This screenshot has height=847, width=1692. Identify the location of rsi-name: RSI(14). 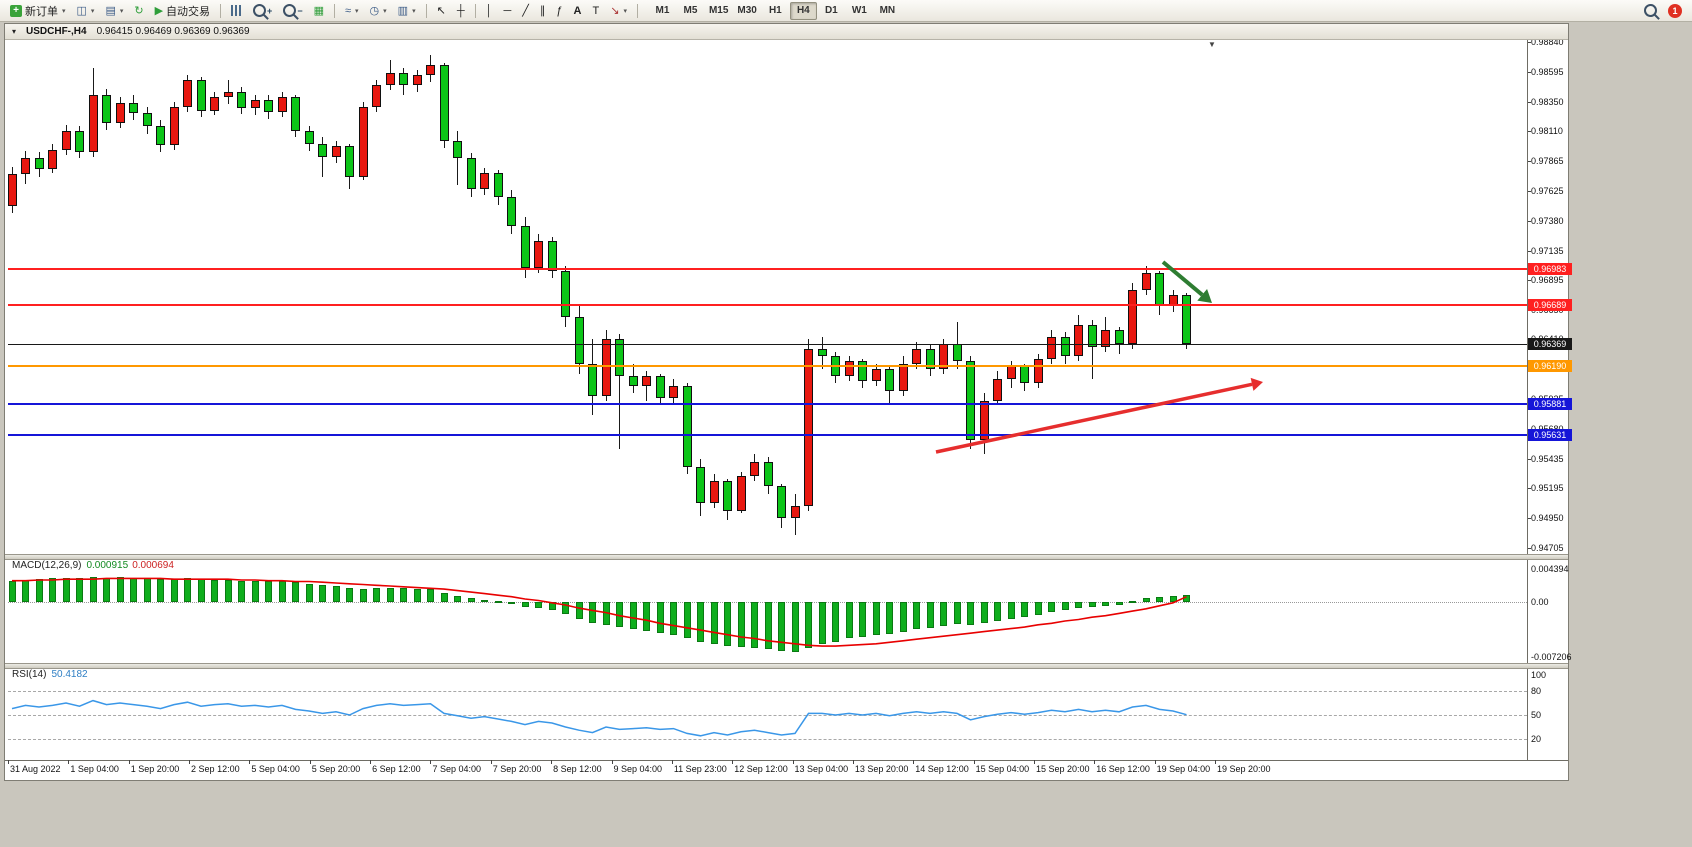
(29, 674).